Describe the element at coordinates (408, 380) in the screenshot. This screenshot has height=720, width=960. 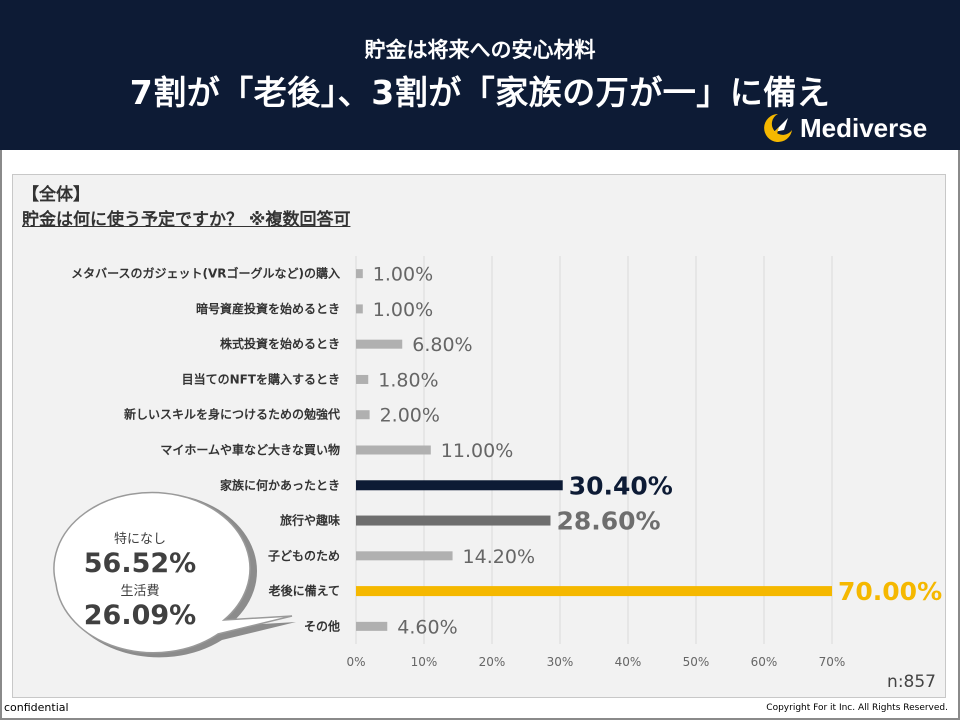
I see `data-label: 1.80%` at that location.